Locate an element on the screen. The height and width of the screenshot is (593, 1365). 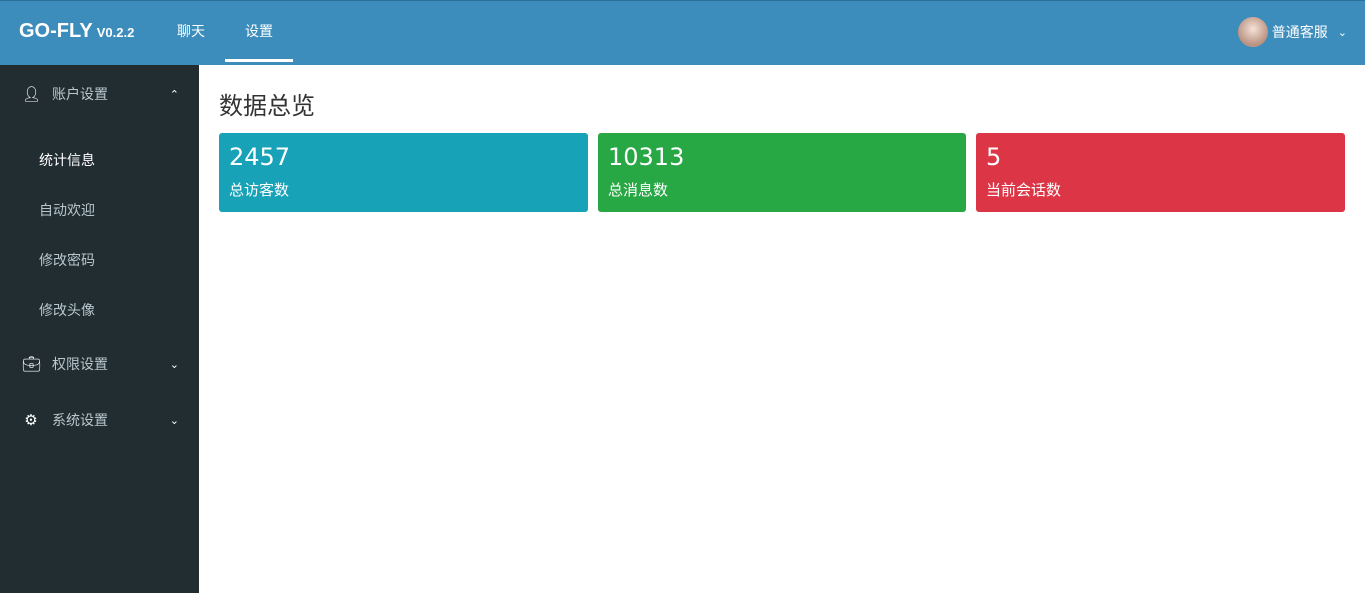
group-label: 权限设置 is located at coordinates (80, 365).